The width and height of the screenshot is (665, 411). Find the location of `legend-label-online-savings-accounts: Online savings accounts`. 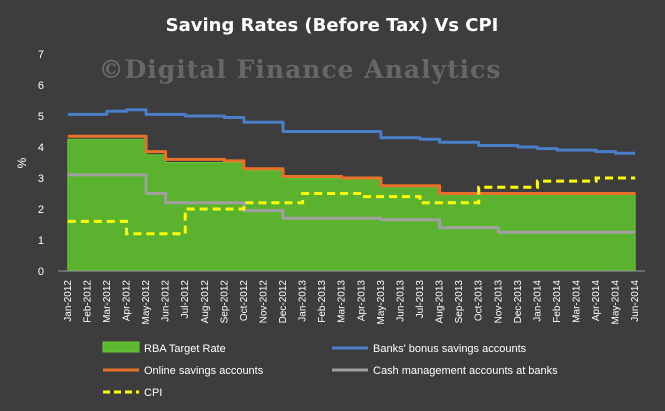

legend-label-online-savings-accounts: Online savings accounts is located at coordinates (204, 371).